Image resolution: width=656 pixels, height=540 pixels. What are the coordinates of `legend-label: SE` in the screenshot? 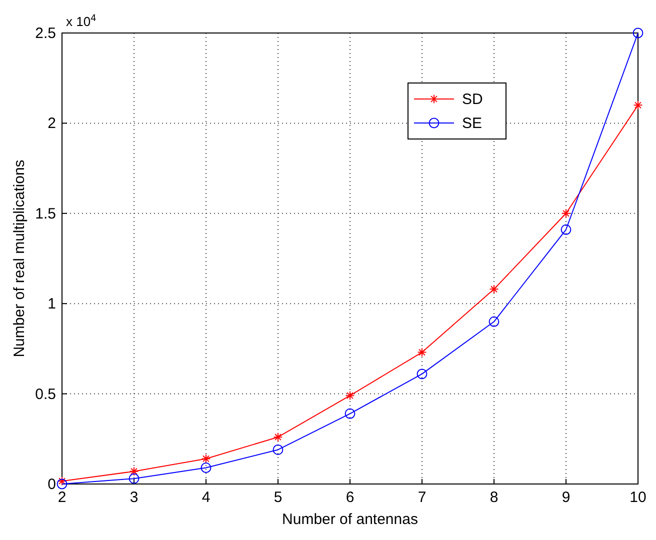 It's located at (472, 123).